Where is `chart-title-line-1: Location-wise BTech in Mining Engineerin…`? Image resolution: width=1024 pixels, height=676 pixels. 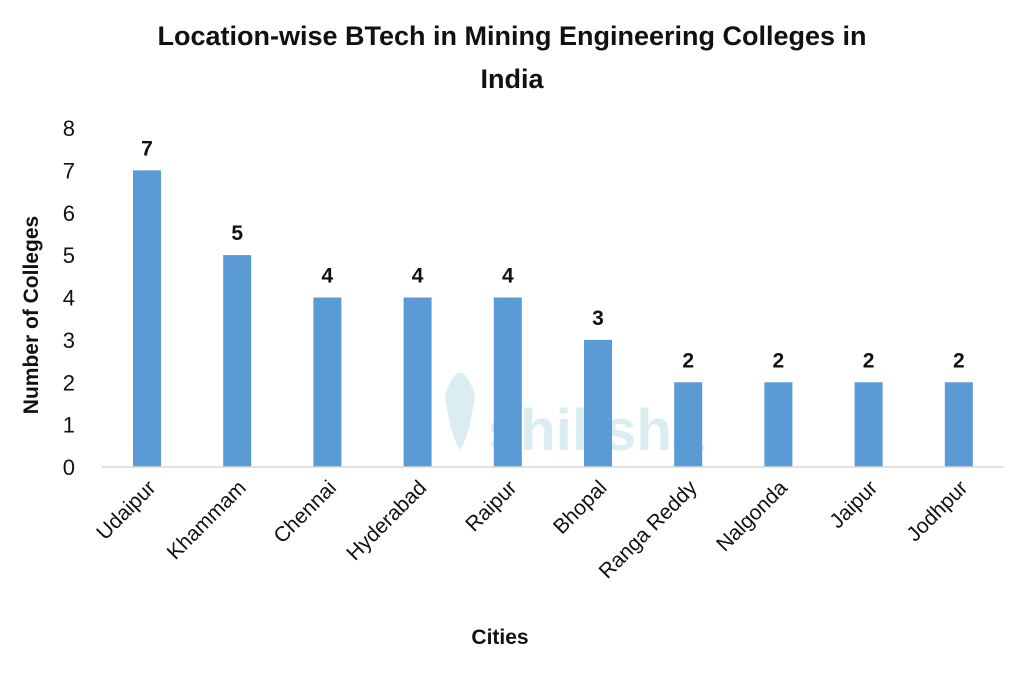 chart-title-line-1: Location-wise BTech in Mining Engineerin… is located at coordinates (511, 36).